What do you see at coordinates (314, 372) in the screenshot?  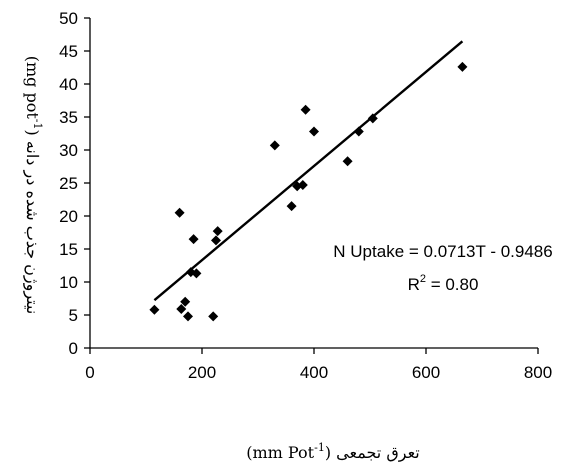 I see `x-tick-label: 400` at bounding box center [314, 372].